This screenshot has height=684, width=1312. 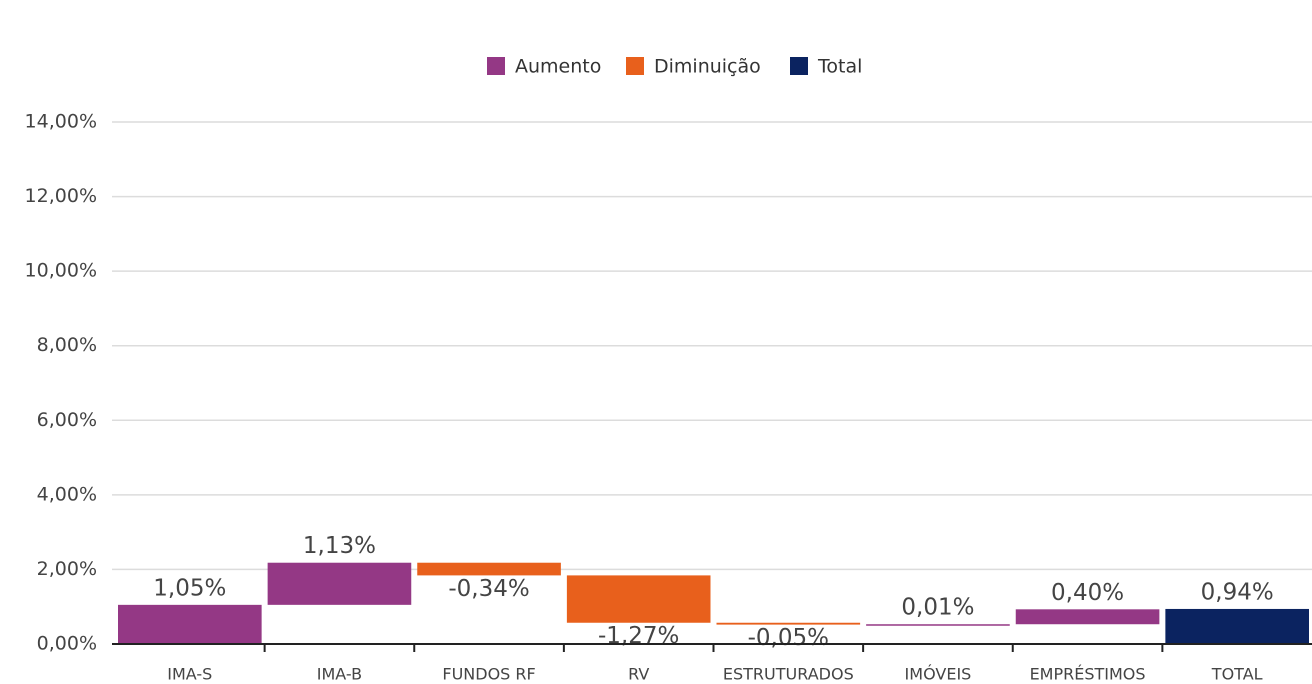 I want to click on value-label: 1,13%, so click(x=339, y=546).